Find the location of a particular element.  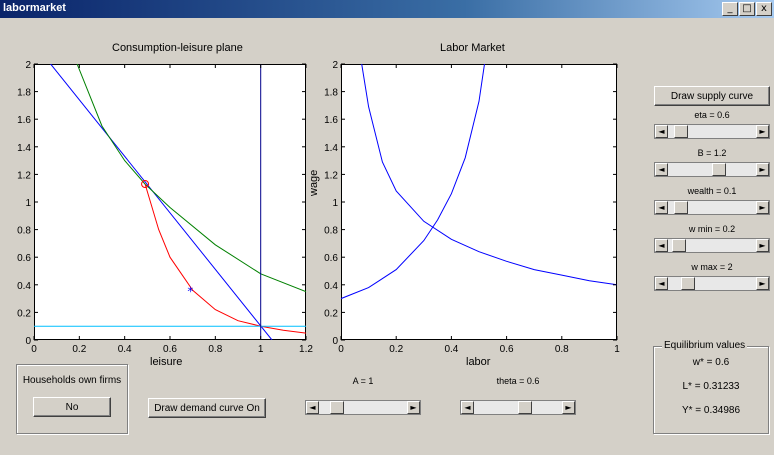

wealth-slider-right-arrow-icon: ► is located at coordinates (762, 207).